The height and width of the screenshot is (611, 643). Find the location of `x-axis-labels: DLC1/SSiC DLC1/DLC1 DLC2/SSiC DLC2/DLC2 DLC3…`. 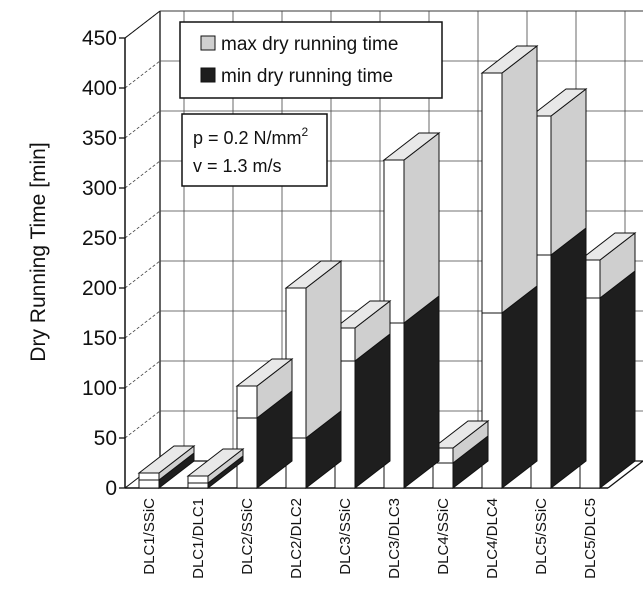

x-axis-labels: DLC1/SSiC DLC1/DLC1 DLC2/SSiC DLC2/DLC2 DLC3… is located at coordinates (370, 538).